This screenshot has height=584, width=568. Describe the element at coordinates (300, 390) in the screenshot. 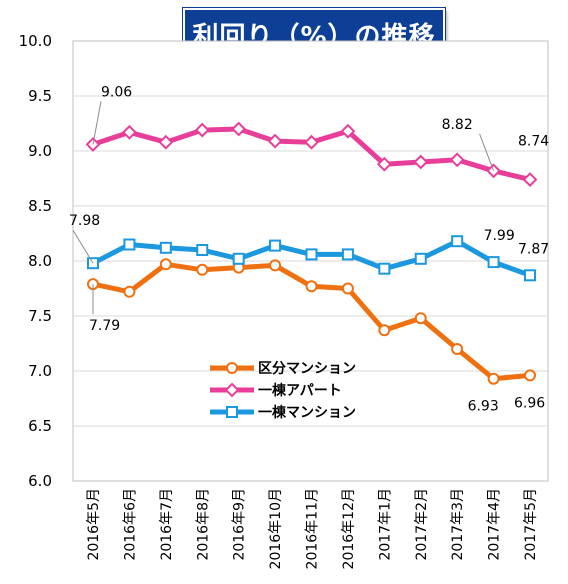

I see `legend-label: 一棟アパート` at that location.